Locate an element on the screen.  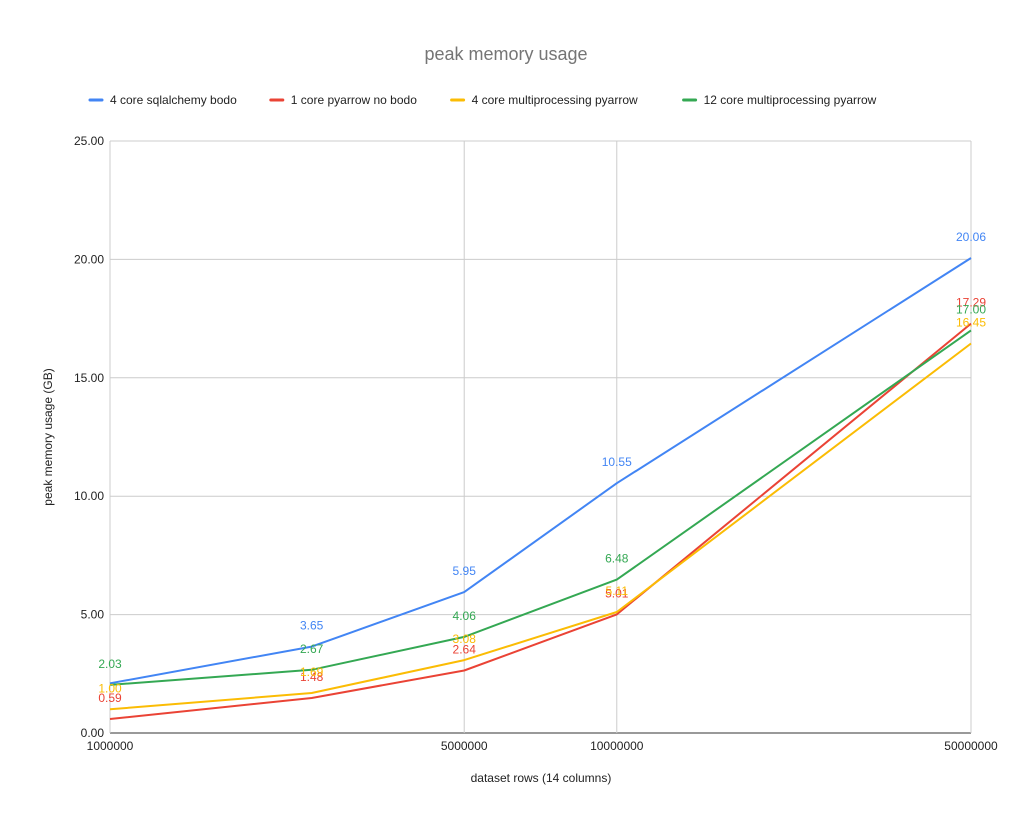
data-label: 1.00 is located at coordinates (110, 688).